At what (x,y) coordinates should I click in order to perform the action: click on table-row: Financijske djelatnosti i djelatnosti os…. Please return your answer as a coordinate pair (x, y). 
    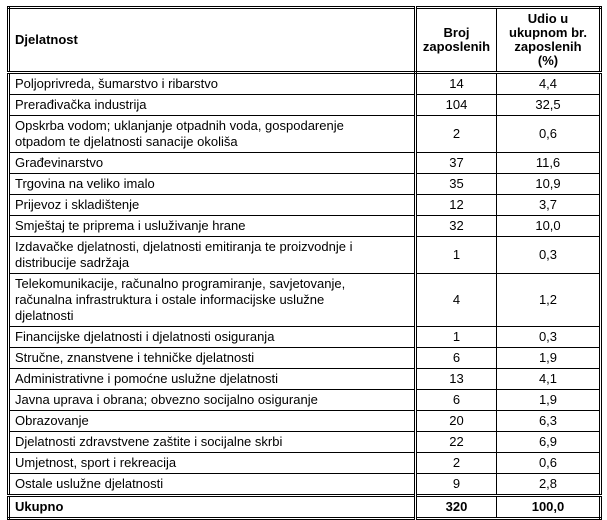
    Looking at the image, I should click on (304, 337).